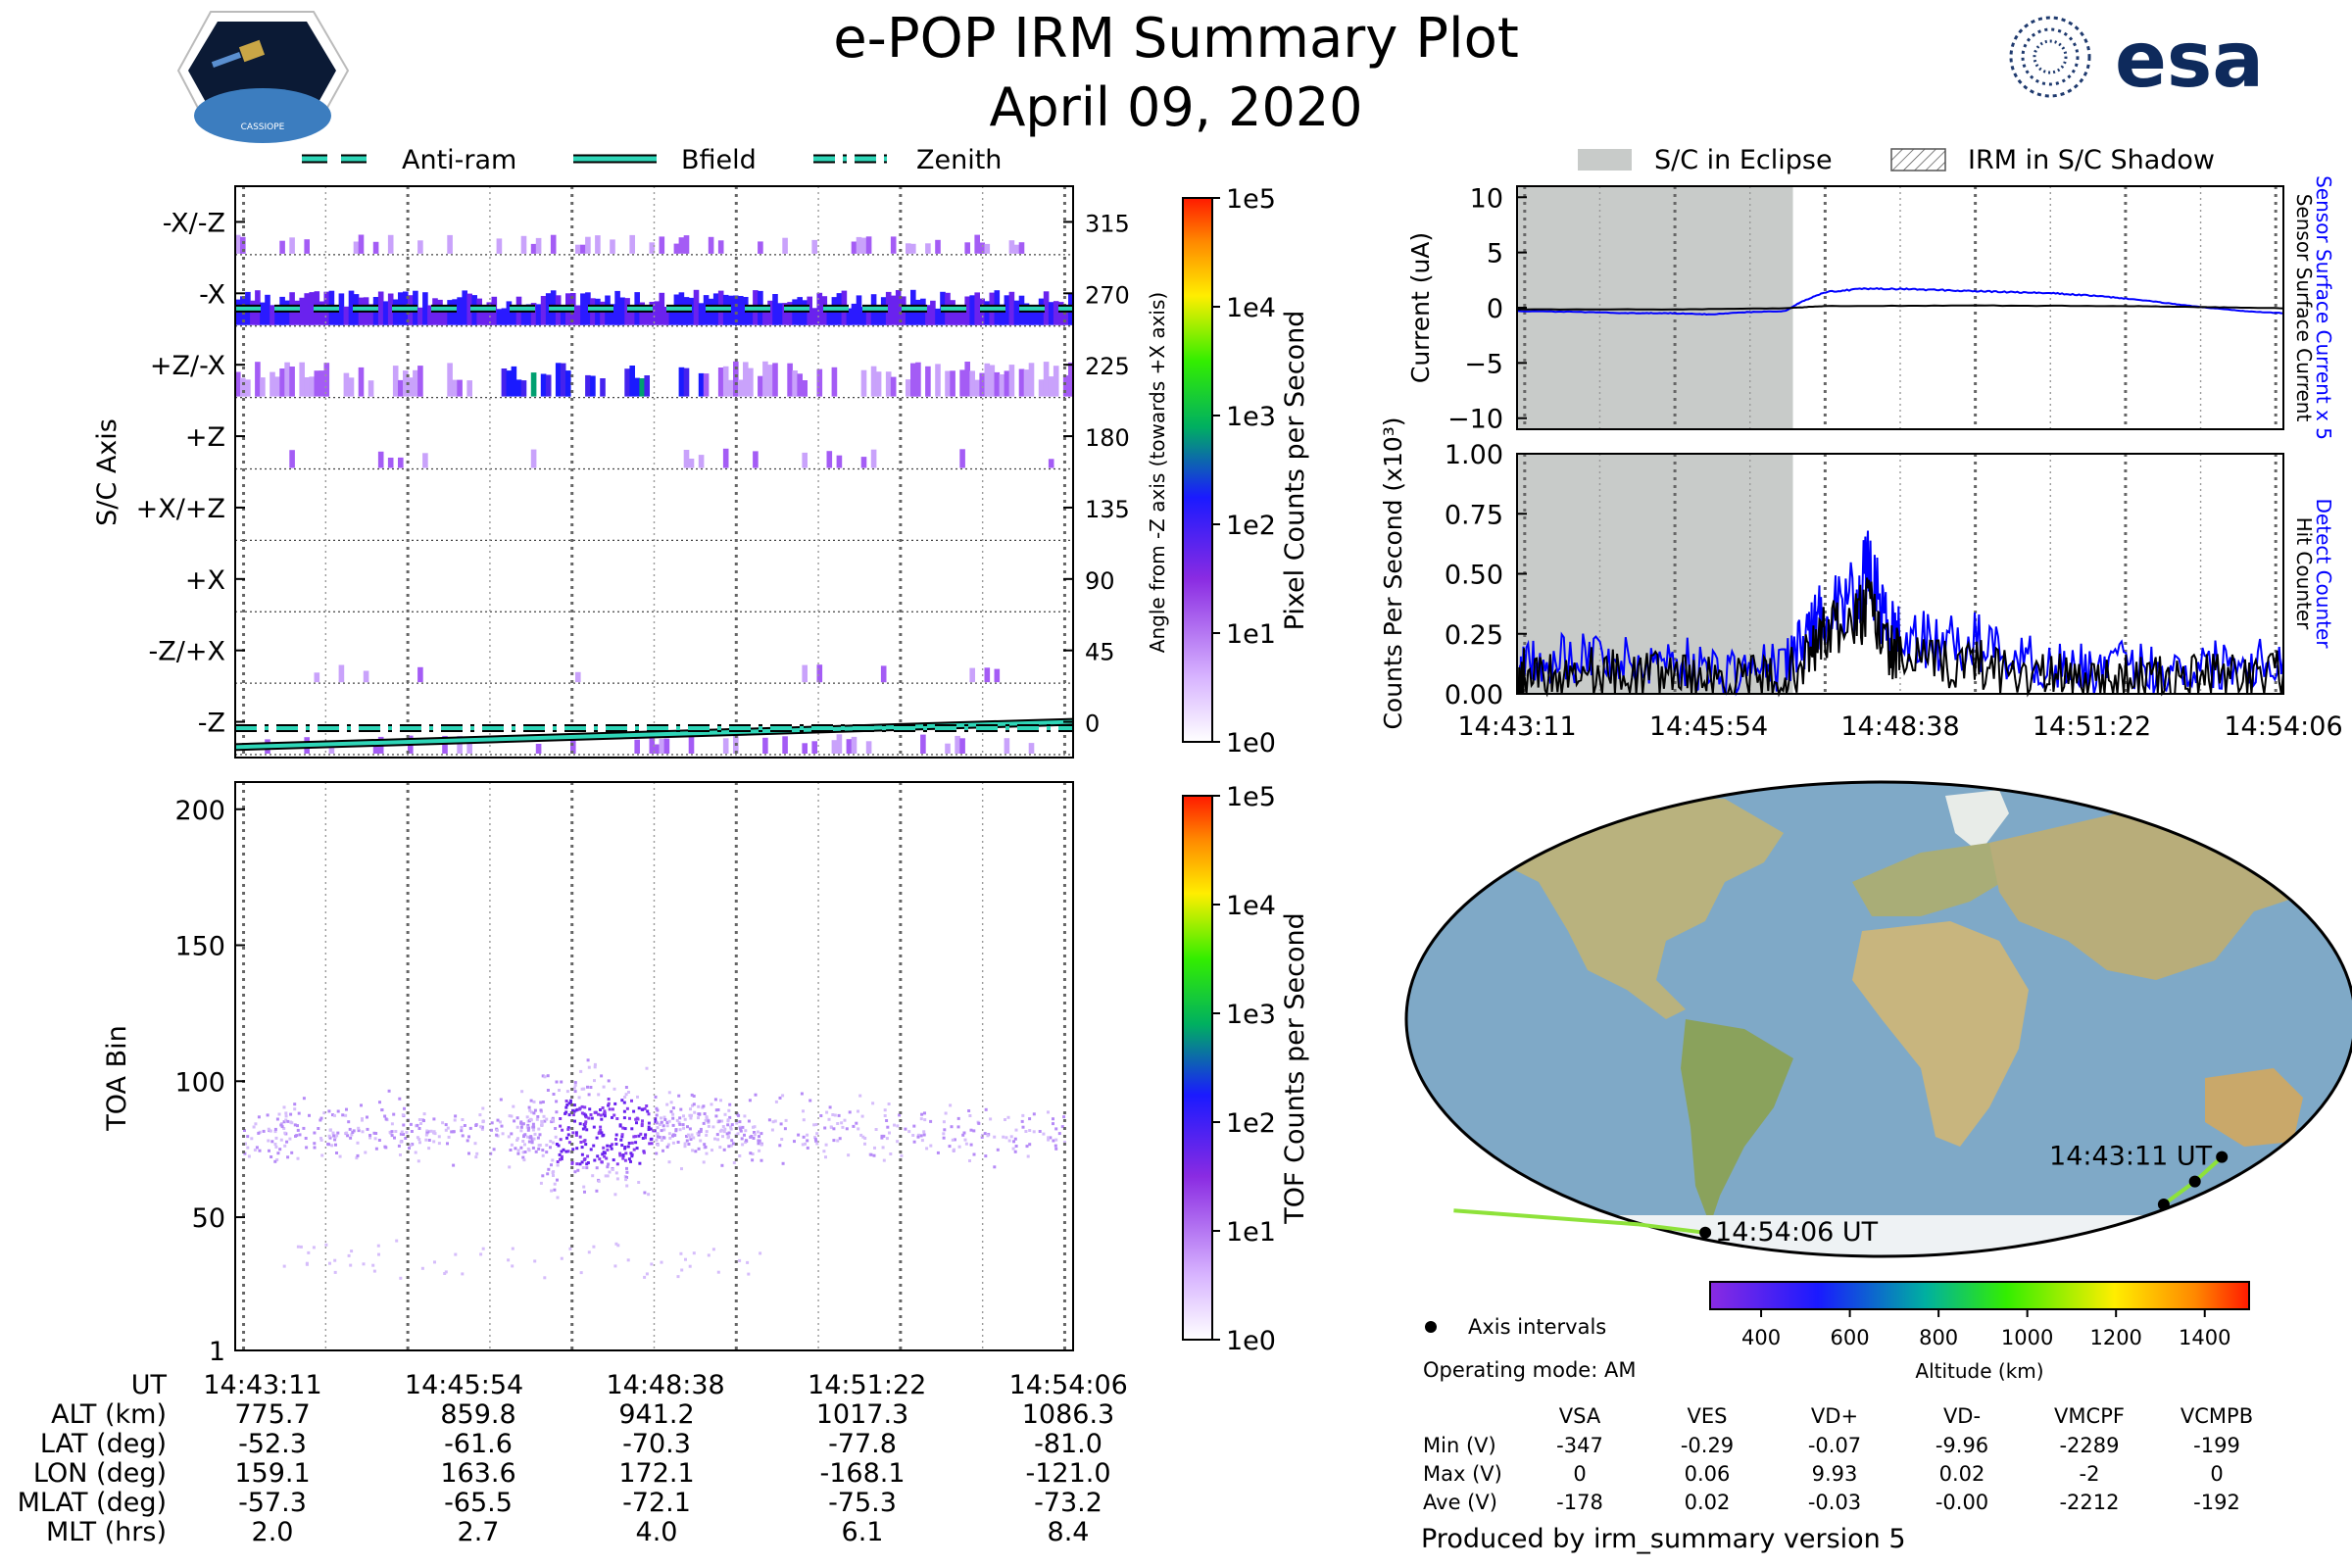  What do you see at coordinates (209, 1081) in the screenshot?
I see `toa-yticks: 200 150 100 50 1` at bounding box center [209, 1081].